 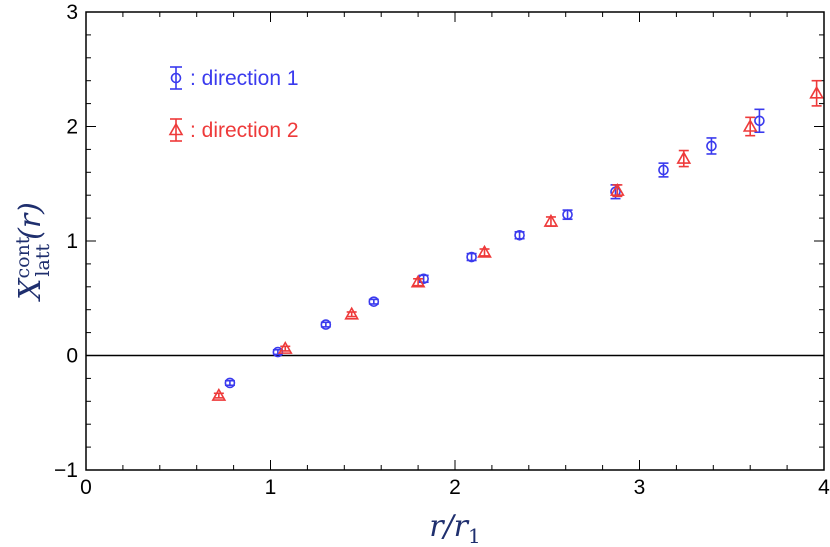 I want to click on y-tick-label: 1, so click(x=72, y=241).